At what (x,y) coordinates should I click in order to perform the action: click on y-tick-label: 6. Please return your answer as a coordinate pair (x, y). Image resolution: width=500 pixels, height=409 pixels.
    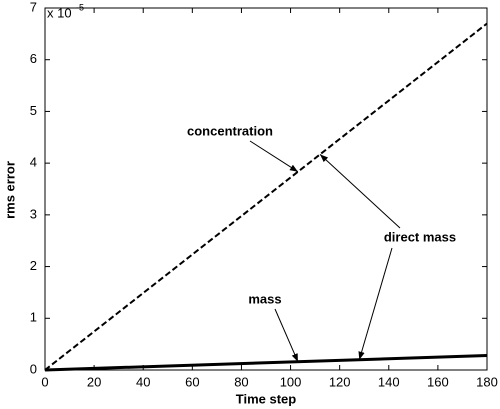
    Looking at the image, I should click on (33, 58).